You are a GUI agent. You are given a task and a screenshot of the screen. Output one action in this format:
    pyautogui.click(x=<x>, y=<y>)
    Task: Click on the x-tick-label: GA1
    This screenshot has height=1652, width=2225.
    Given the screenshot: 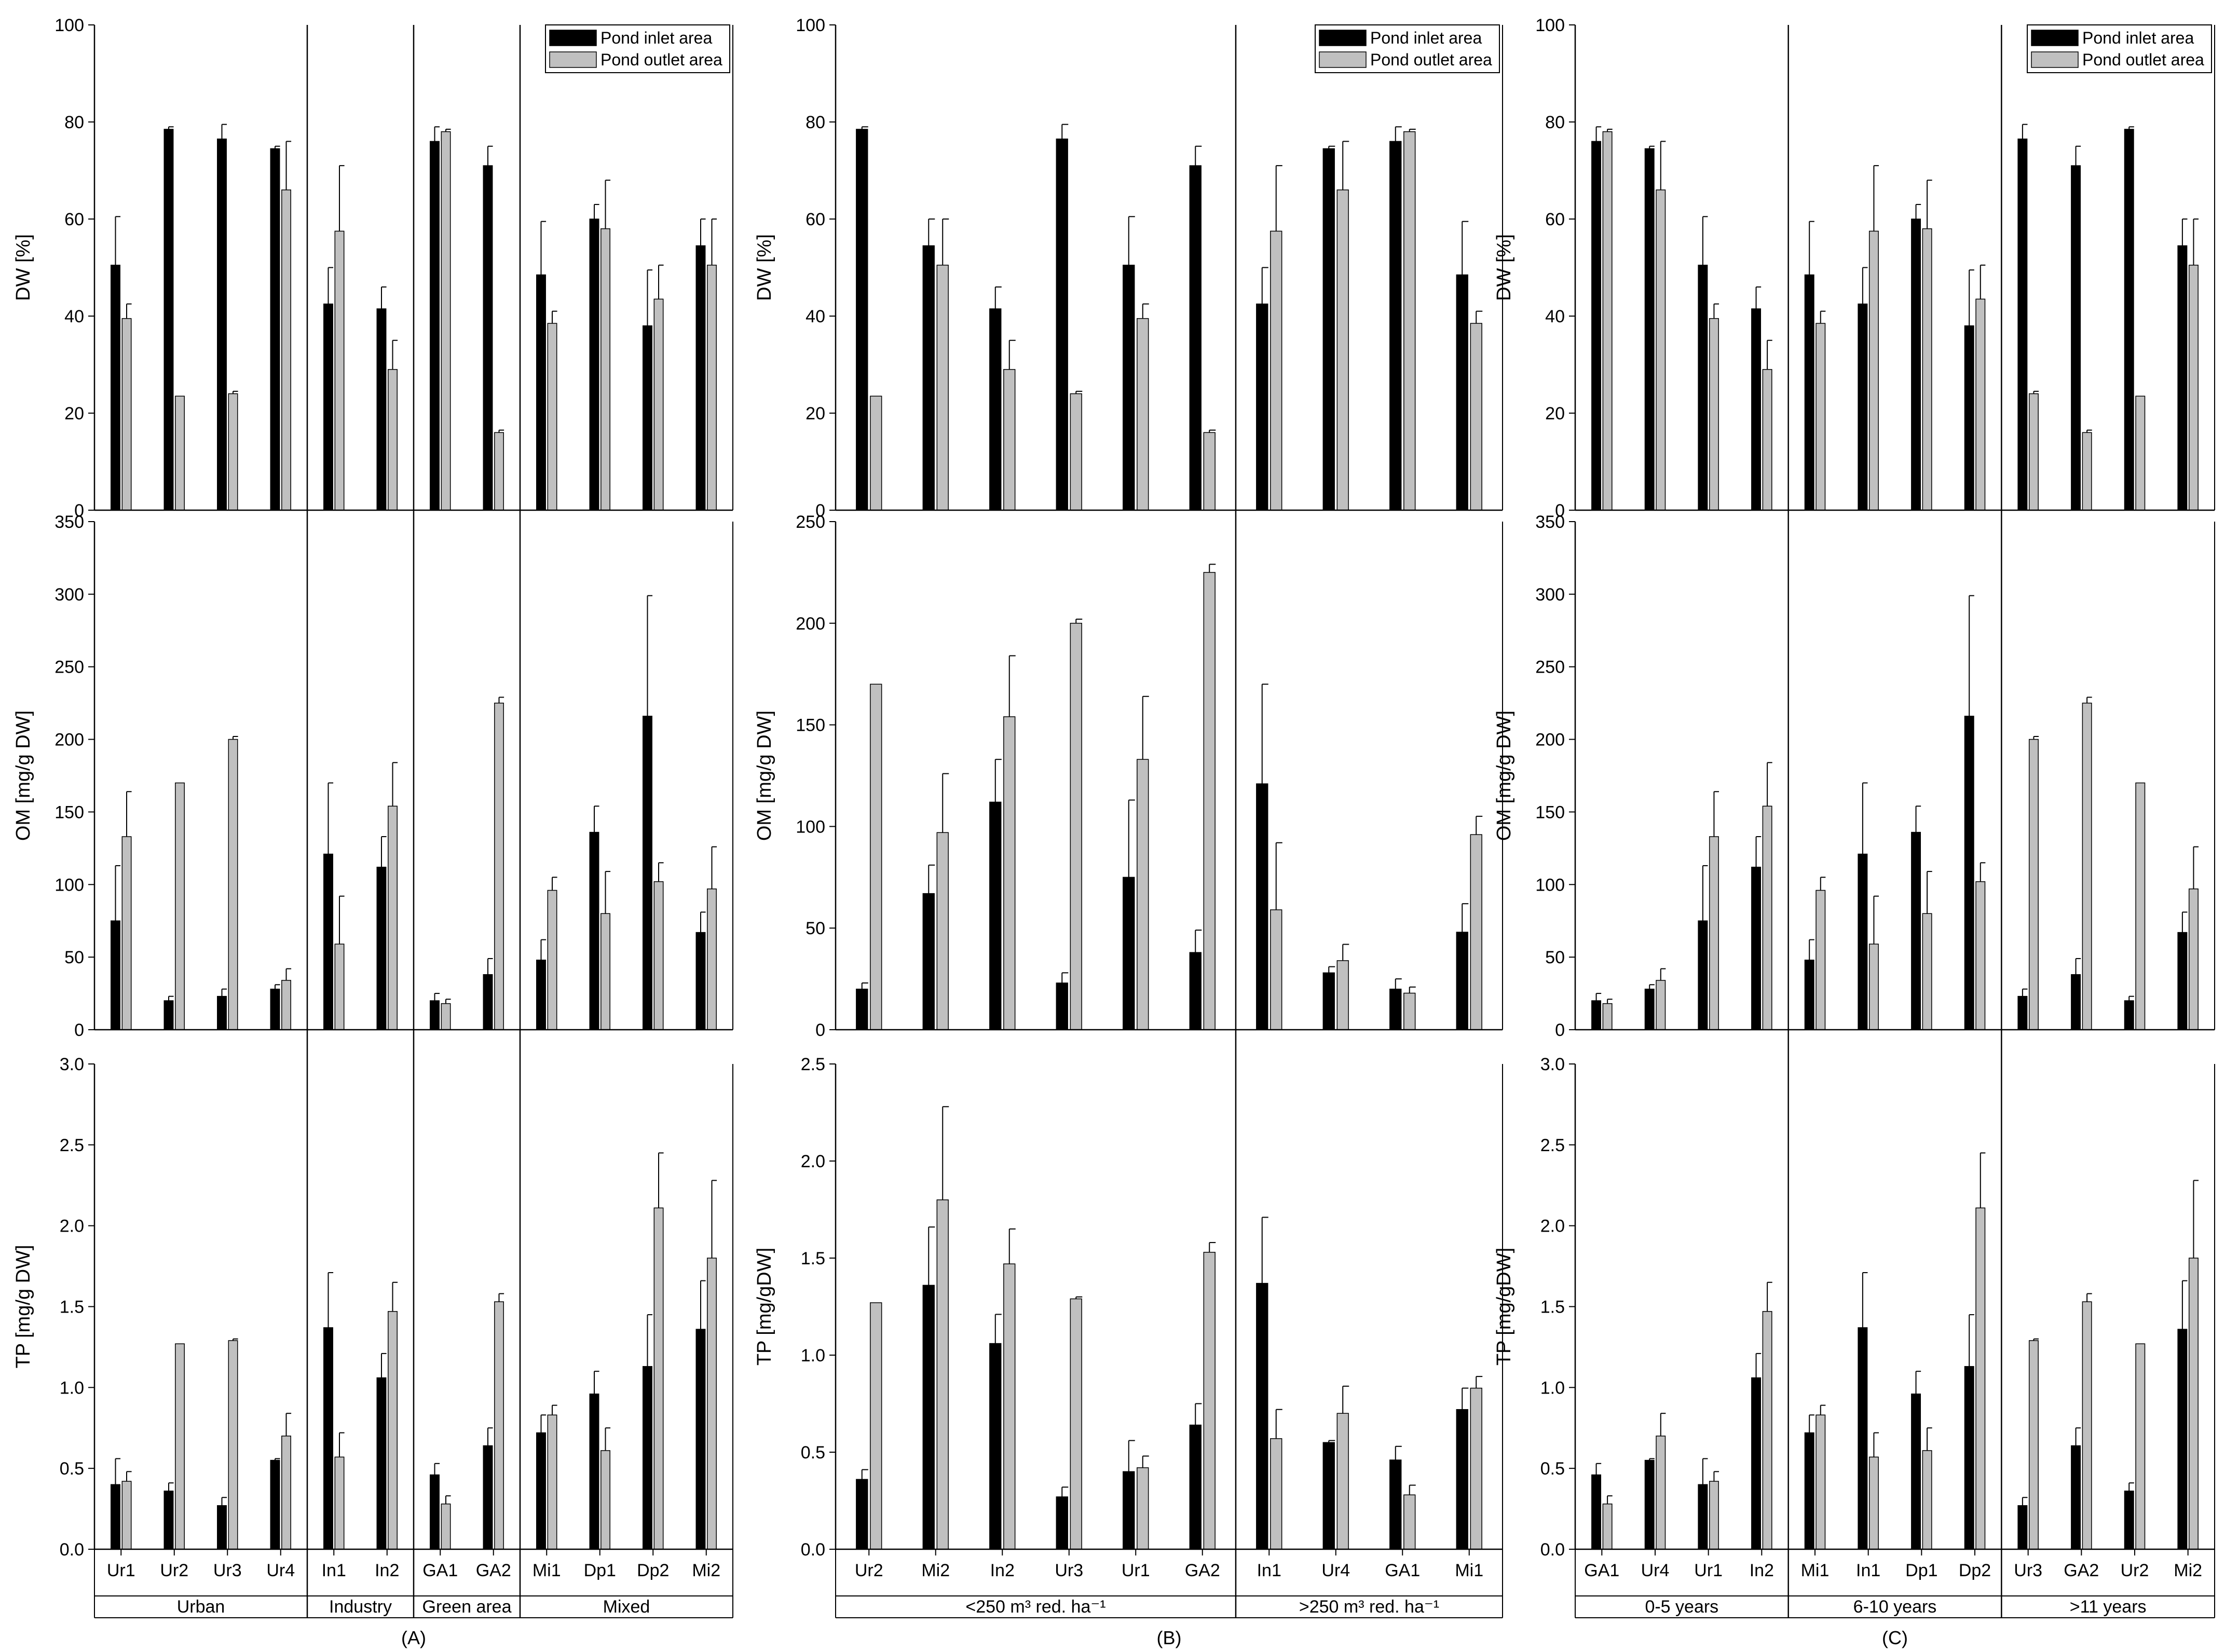 What is the action you would take?
    pyautogui.click(x=1402, y=1570)
    